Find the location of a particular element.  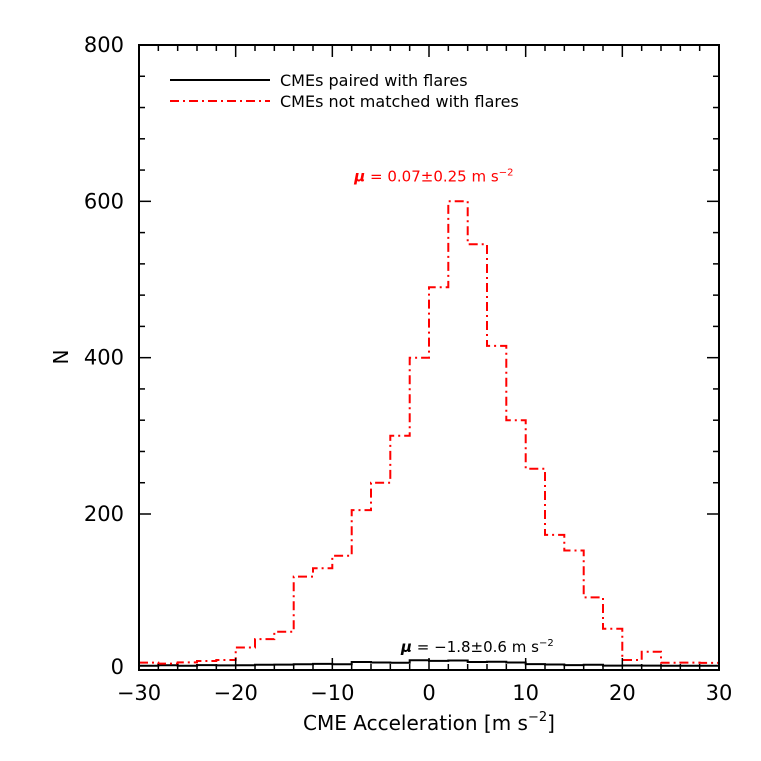

x-axis-label: CME Acceleration [m s−2] is located at coordinates (429, 722).